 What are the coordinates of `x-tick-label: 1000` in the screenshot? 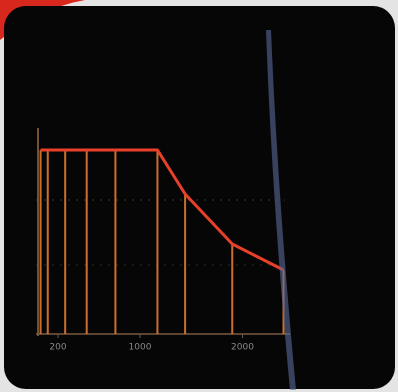 It's located at (140, 348).